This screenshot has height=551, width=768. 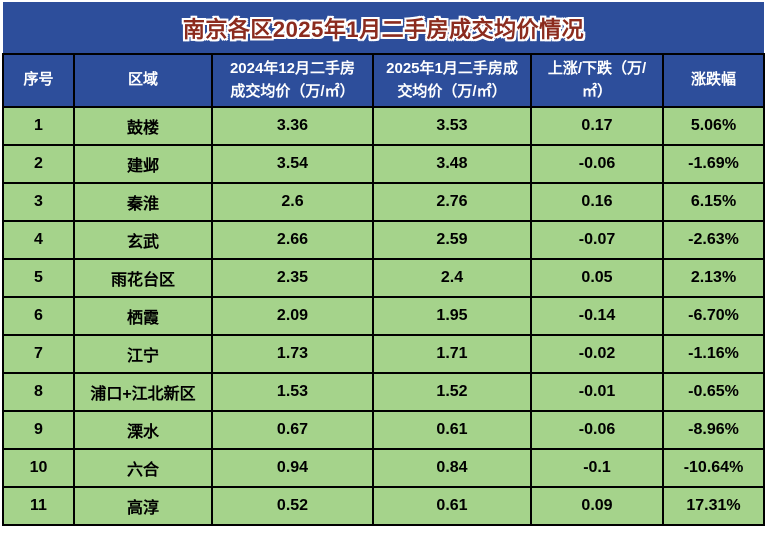 I want to click on cell-price-jan: 1.52, so click(x=452, y=392).